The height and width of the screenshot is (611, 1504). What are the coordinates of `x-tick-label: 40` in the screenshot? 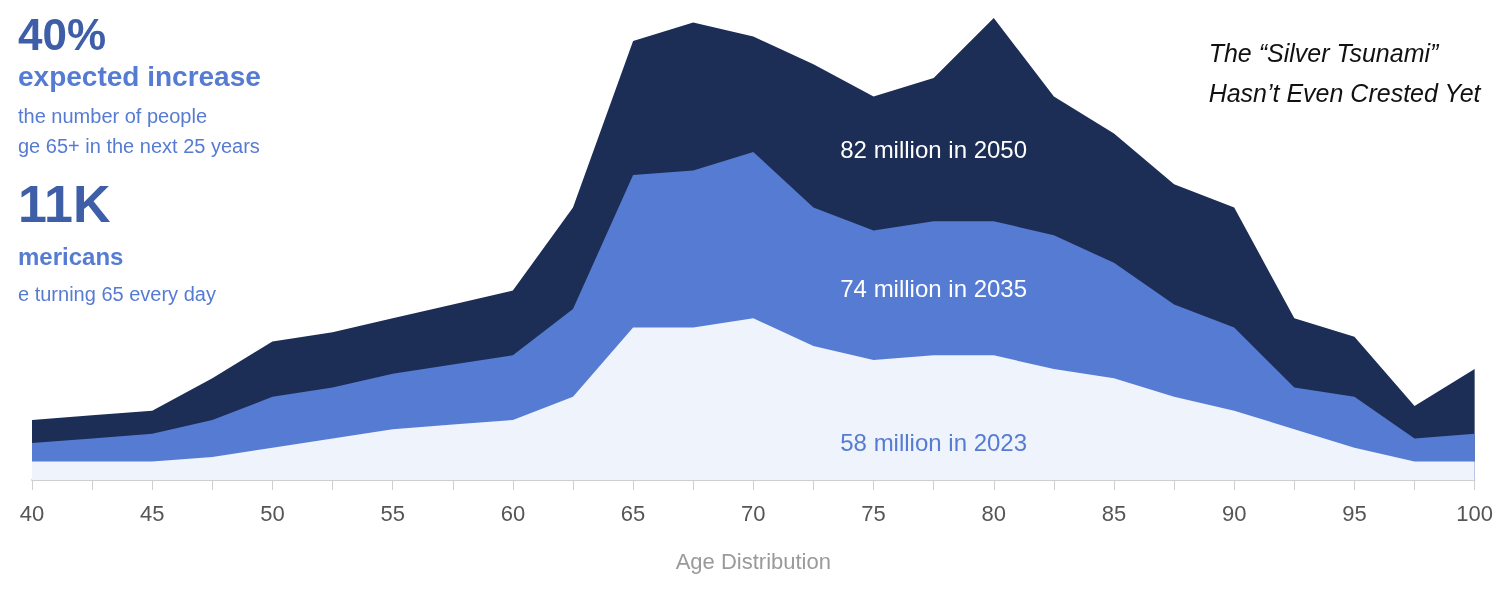 It's located at (32, 513).